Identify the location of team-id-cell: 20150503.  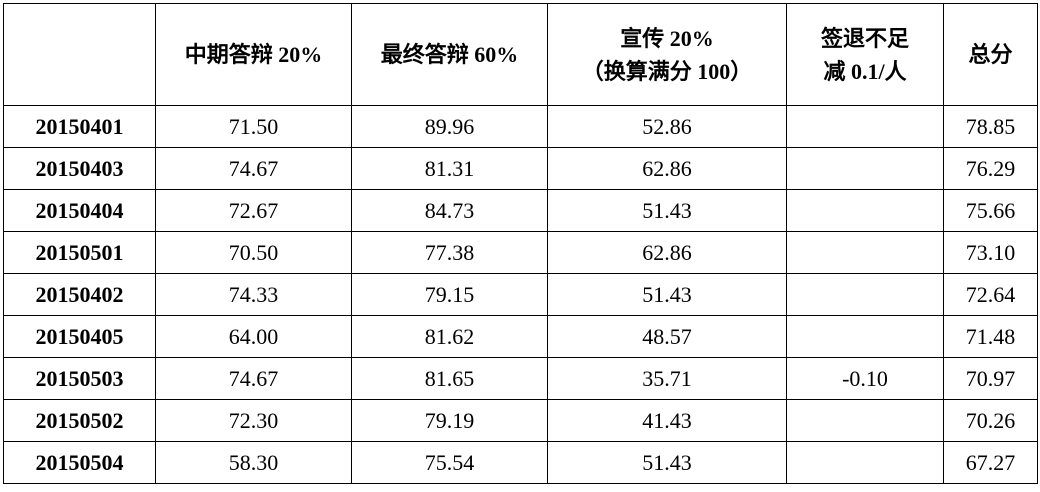
(79, 378).